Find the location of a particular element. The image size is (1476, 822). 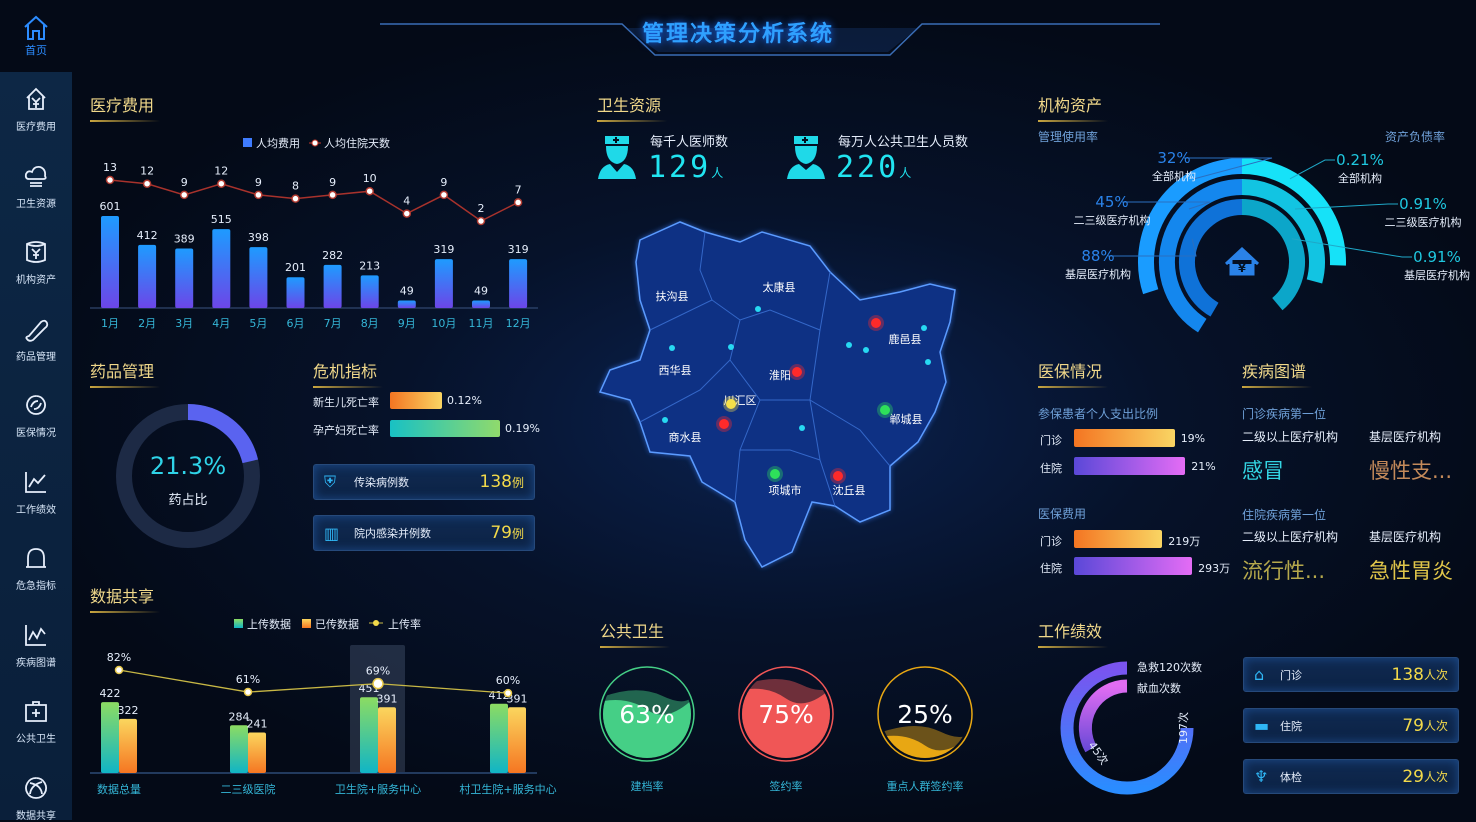

bar-8月 is located at coordinates (369, 291).